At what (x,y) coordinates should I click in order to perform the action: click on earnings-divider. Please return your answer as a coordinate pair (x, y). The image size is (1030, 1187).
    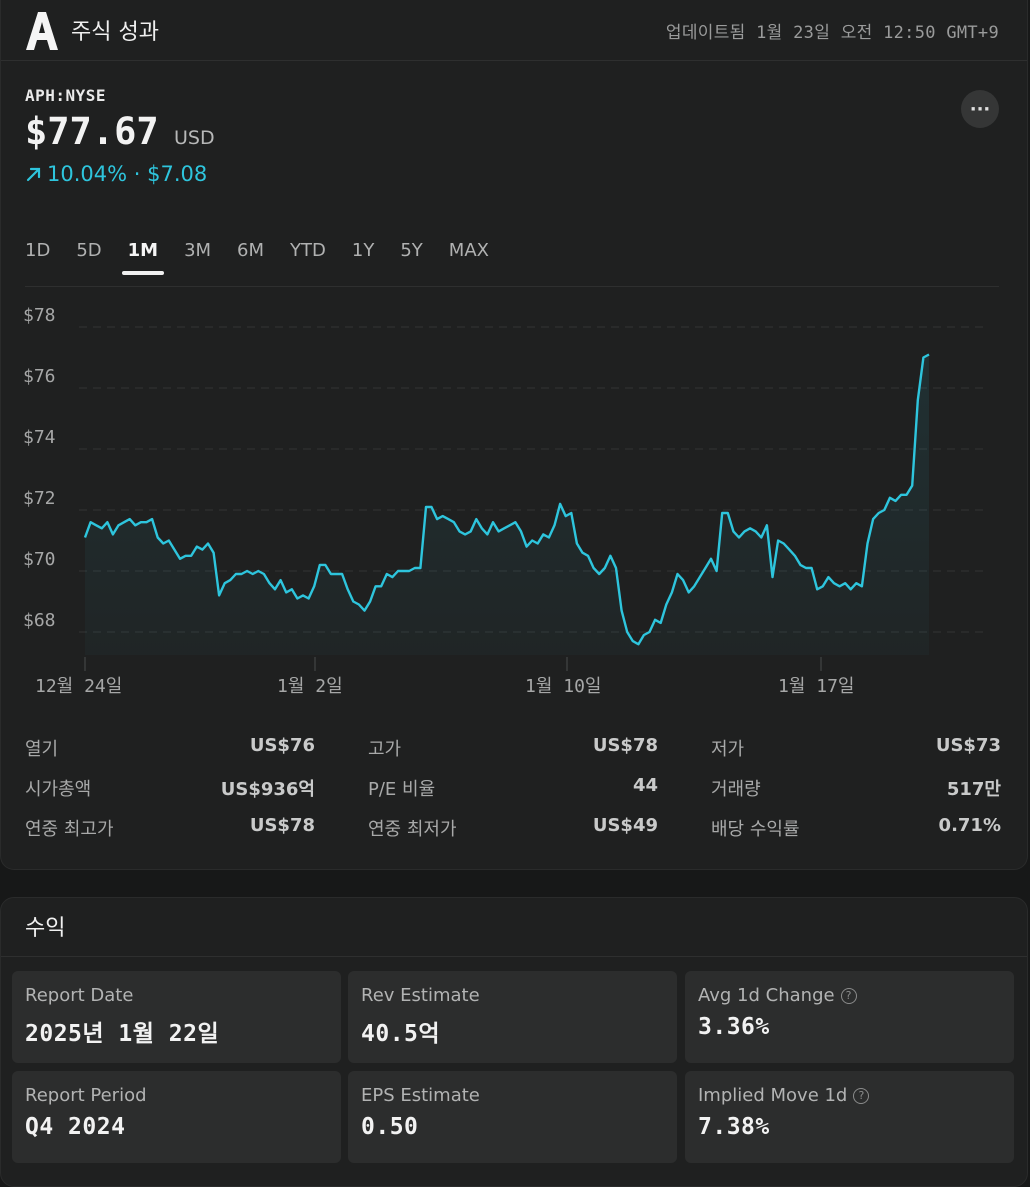
    Looking at the image, I should click on (514, 956).